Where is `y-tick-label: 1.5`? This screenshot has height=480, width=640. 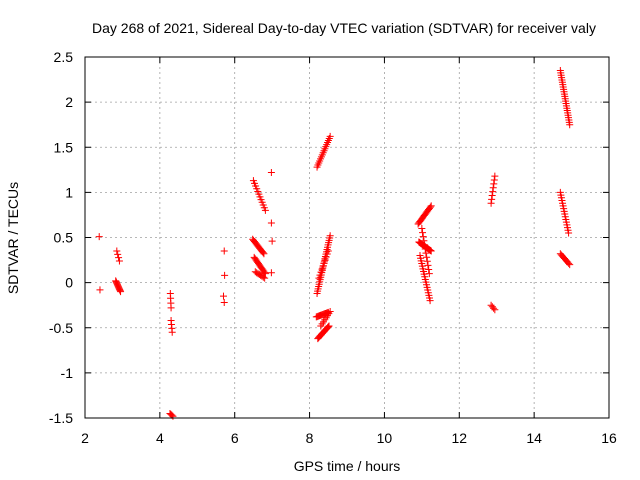
y-tick-label: 1.5 is located at coordinates (64, 147).